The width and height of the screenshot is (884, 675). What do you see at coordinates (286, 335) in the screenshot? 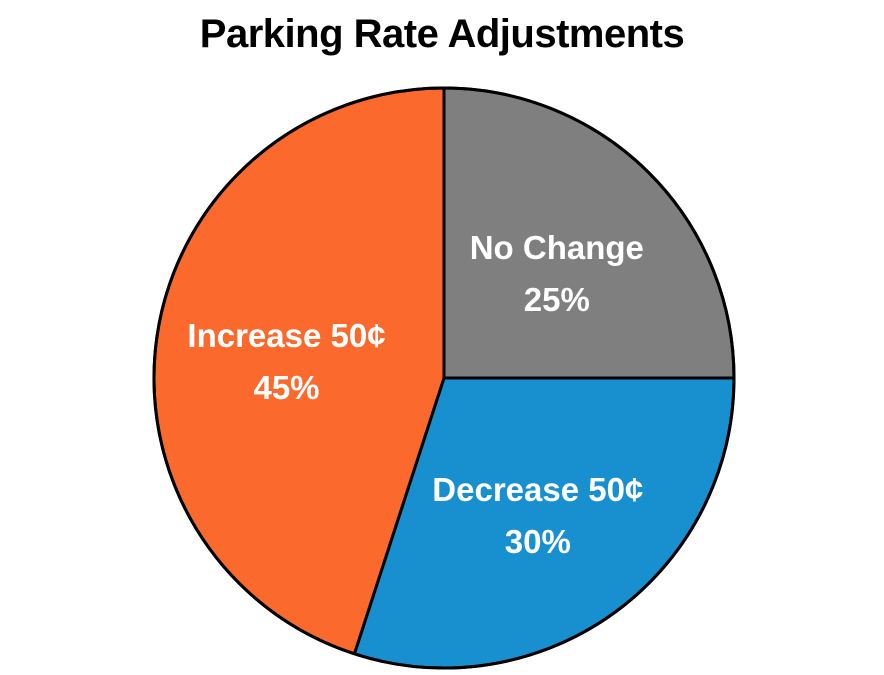
I see `slice-name: Increase 50¢` at bounding box center [286, 335].